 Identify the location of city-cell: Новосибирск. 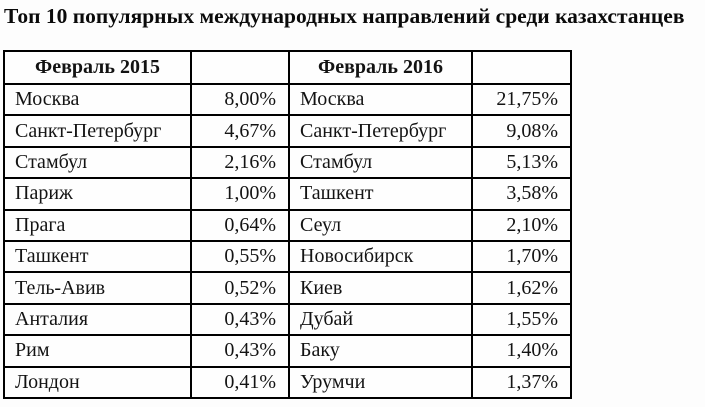
(380, 256).